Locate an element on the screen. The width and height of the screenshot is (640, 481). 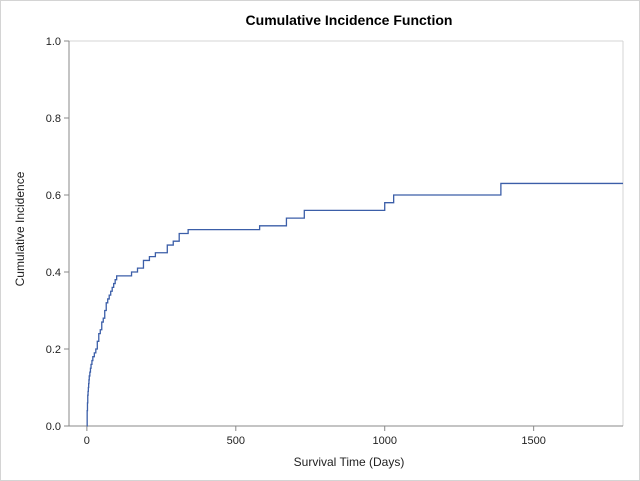
y-tick-label: 0.8 is located at coordinates (53, 119).